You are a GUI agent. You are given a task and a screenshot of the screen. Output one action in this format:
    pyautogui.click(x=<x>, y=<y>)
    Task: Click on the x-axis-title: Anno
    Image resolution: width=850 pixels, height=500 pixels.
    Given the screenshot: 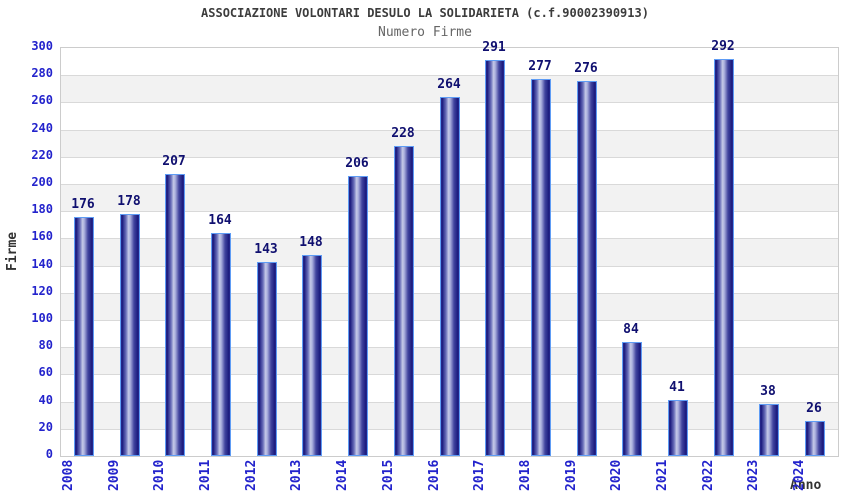 What is the action you would take?
    pyautogui.click(x=806, y=485)
    